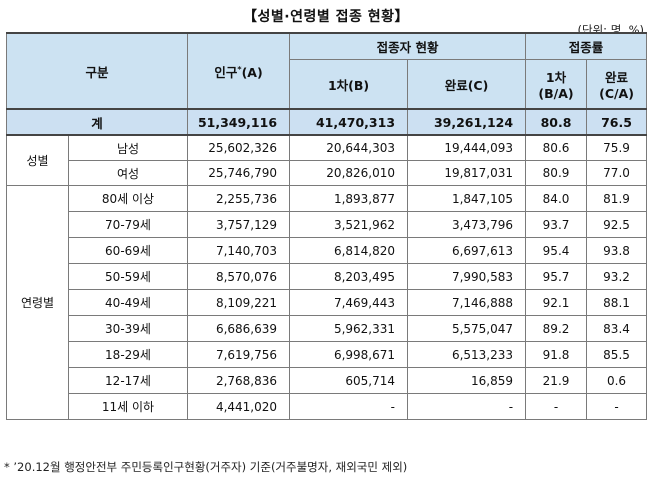  What do you see at coordinates (467, 173) in the screenshot?
I see `cell-complete: 19,817,031` at bounding box center [467, 173].